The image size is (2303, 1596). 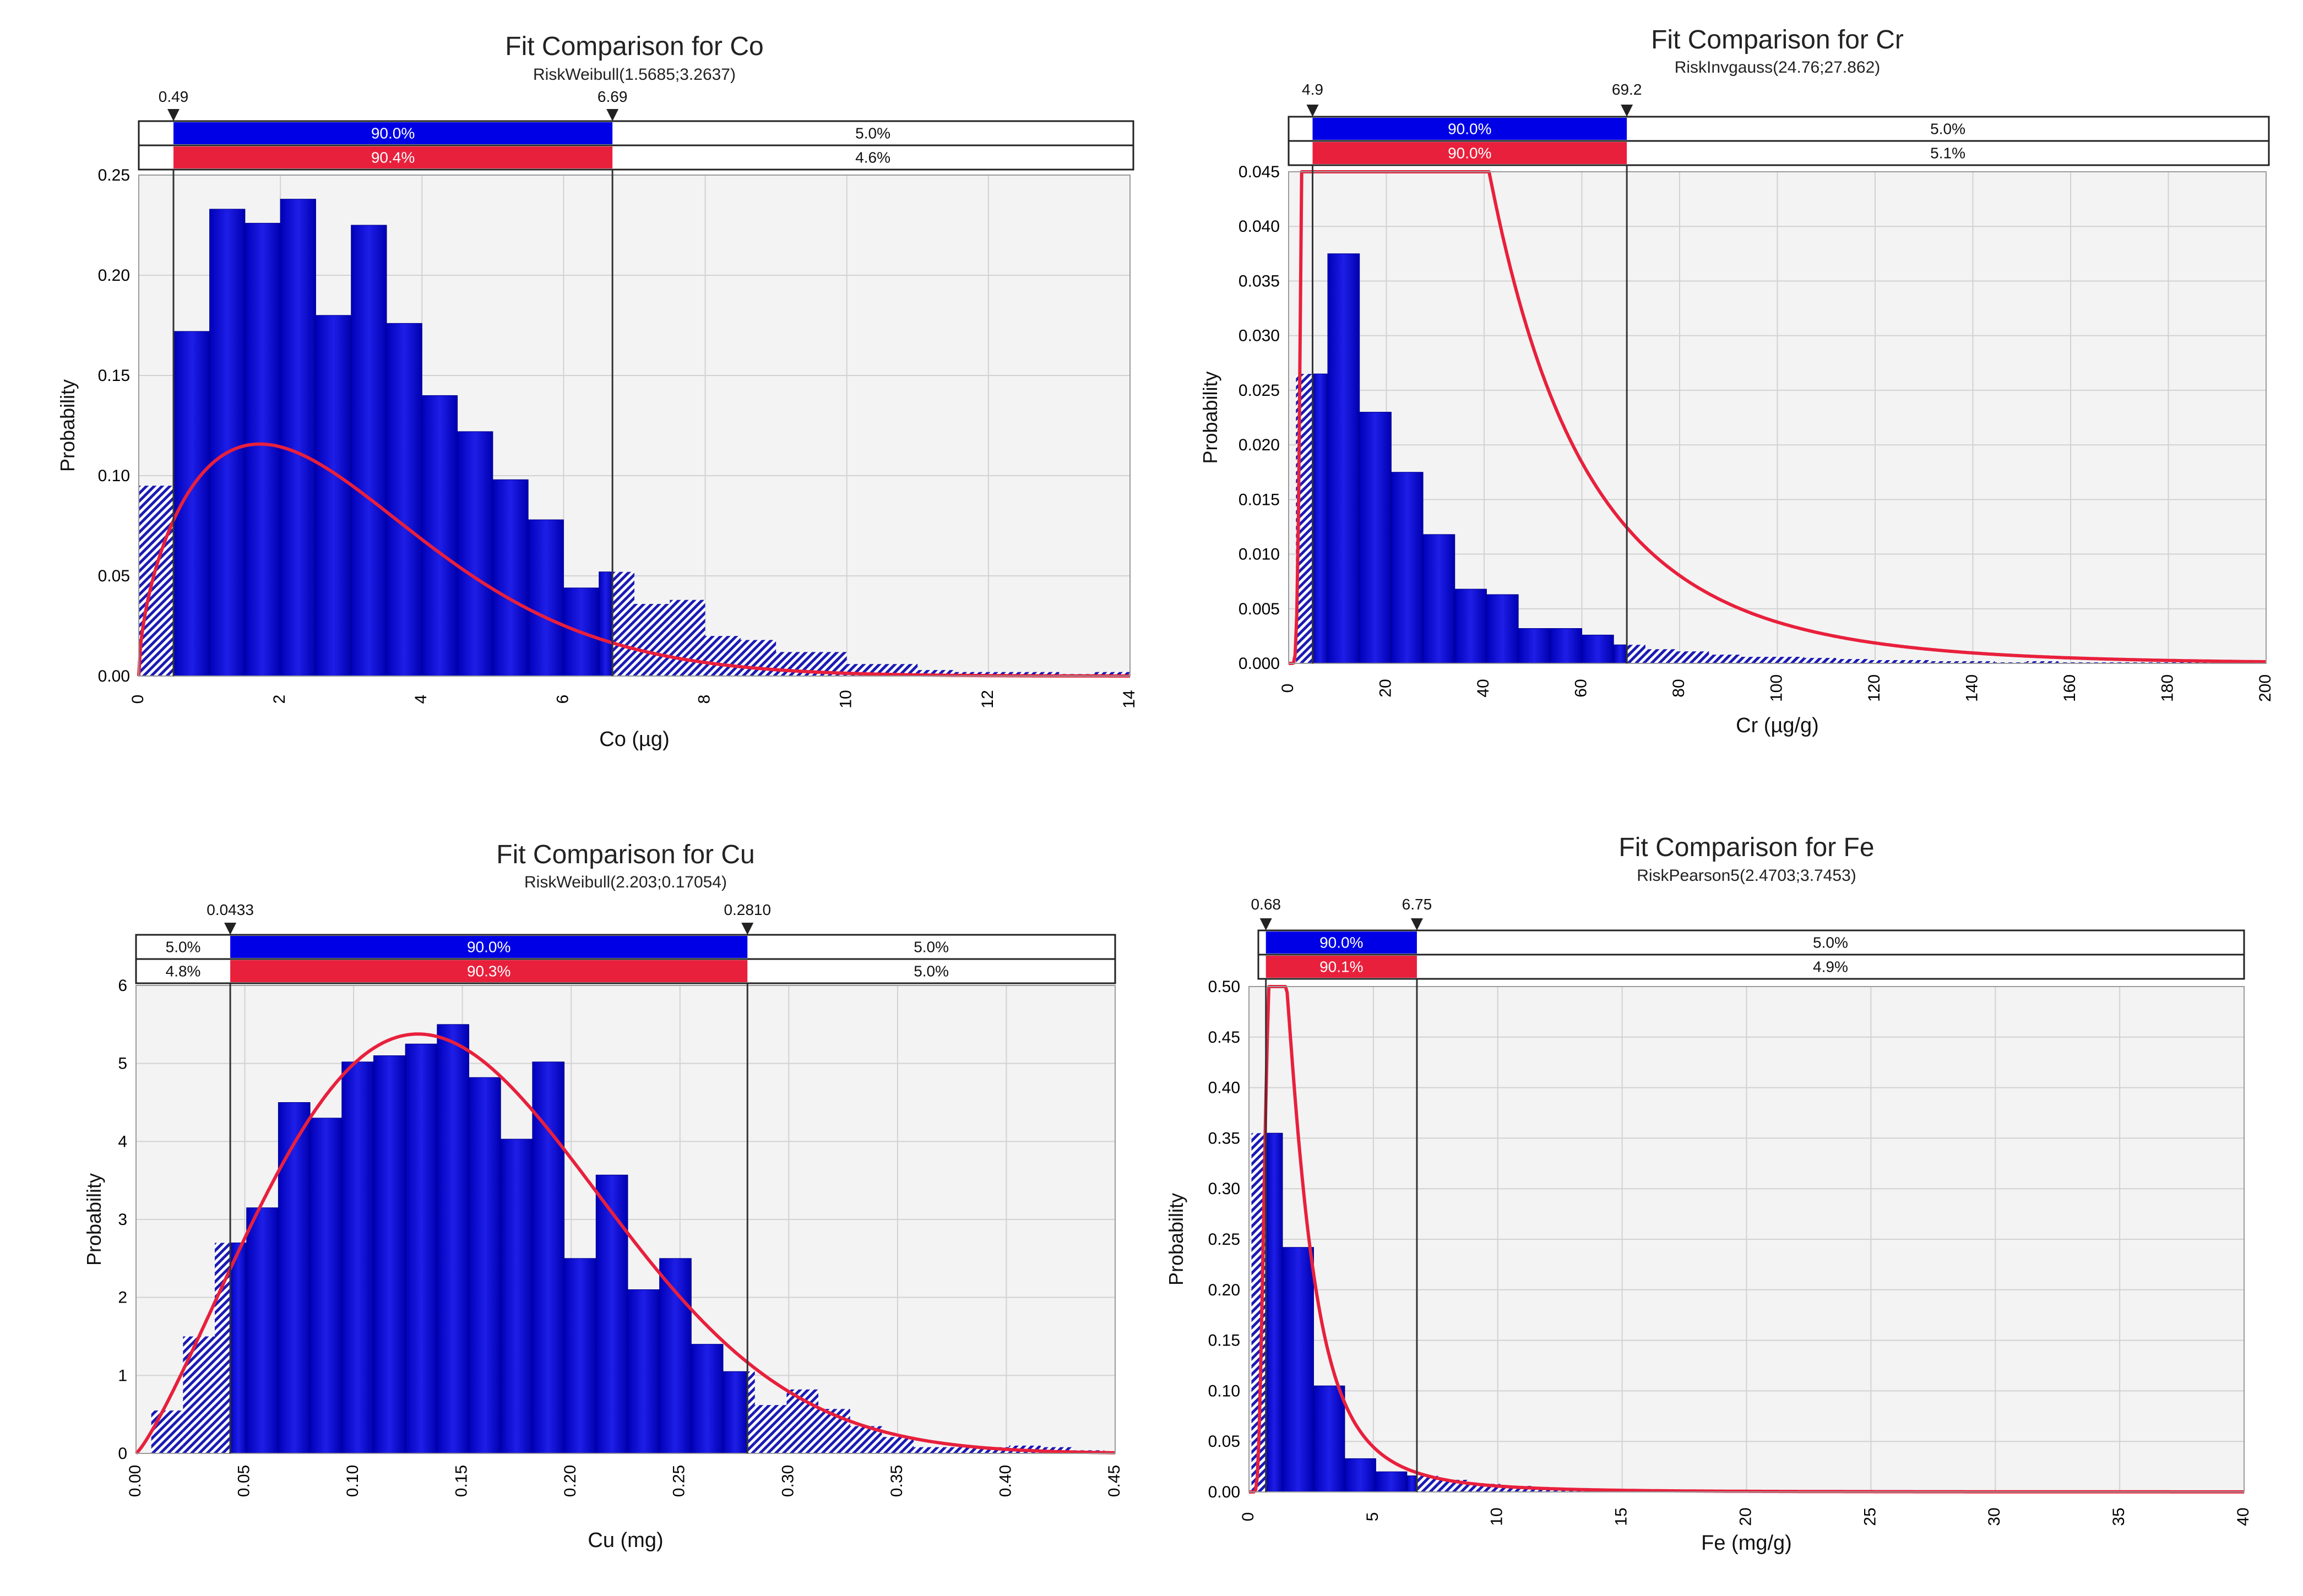 What do you see at coordinates (1005, 1481) in the screenshot?
I see `x-tick-label: 0.40` at bounding box center [1005, 1481].